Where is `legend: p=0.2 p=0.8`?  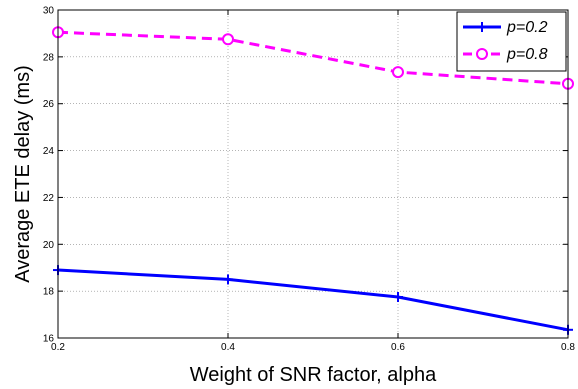 legend: p=0.2 p=0.8 is located at coordinates (511, 41).